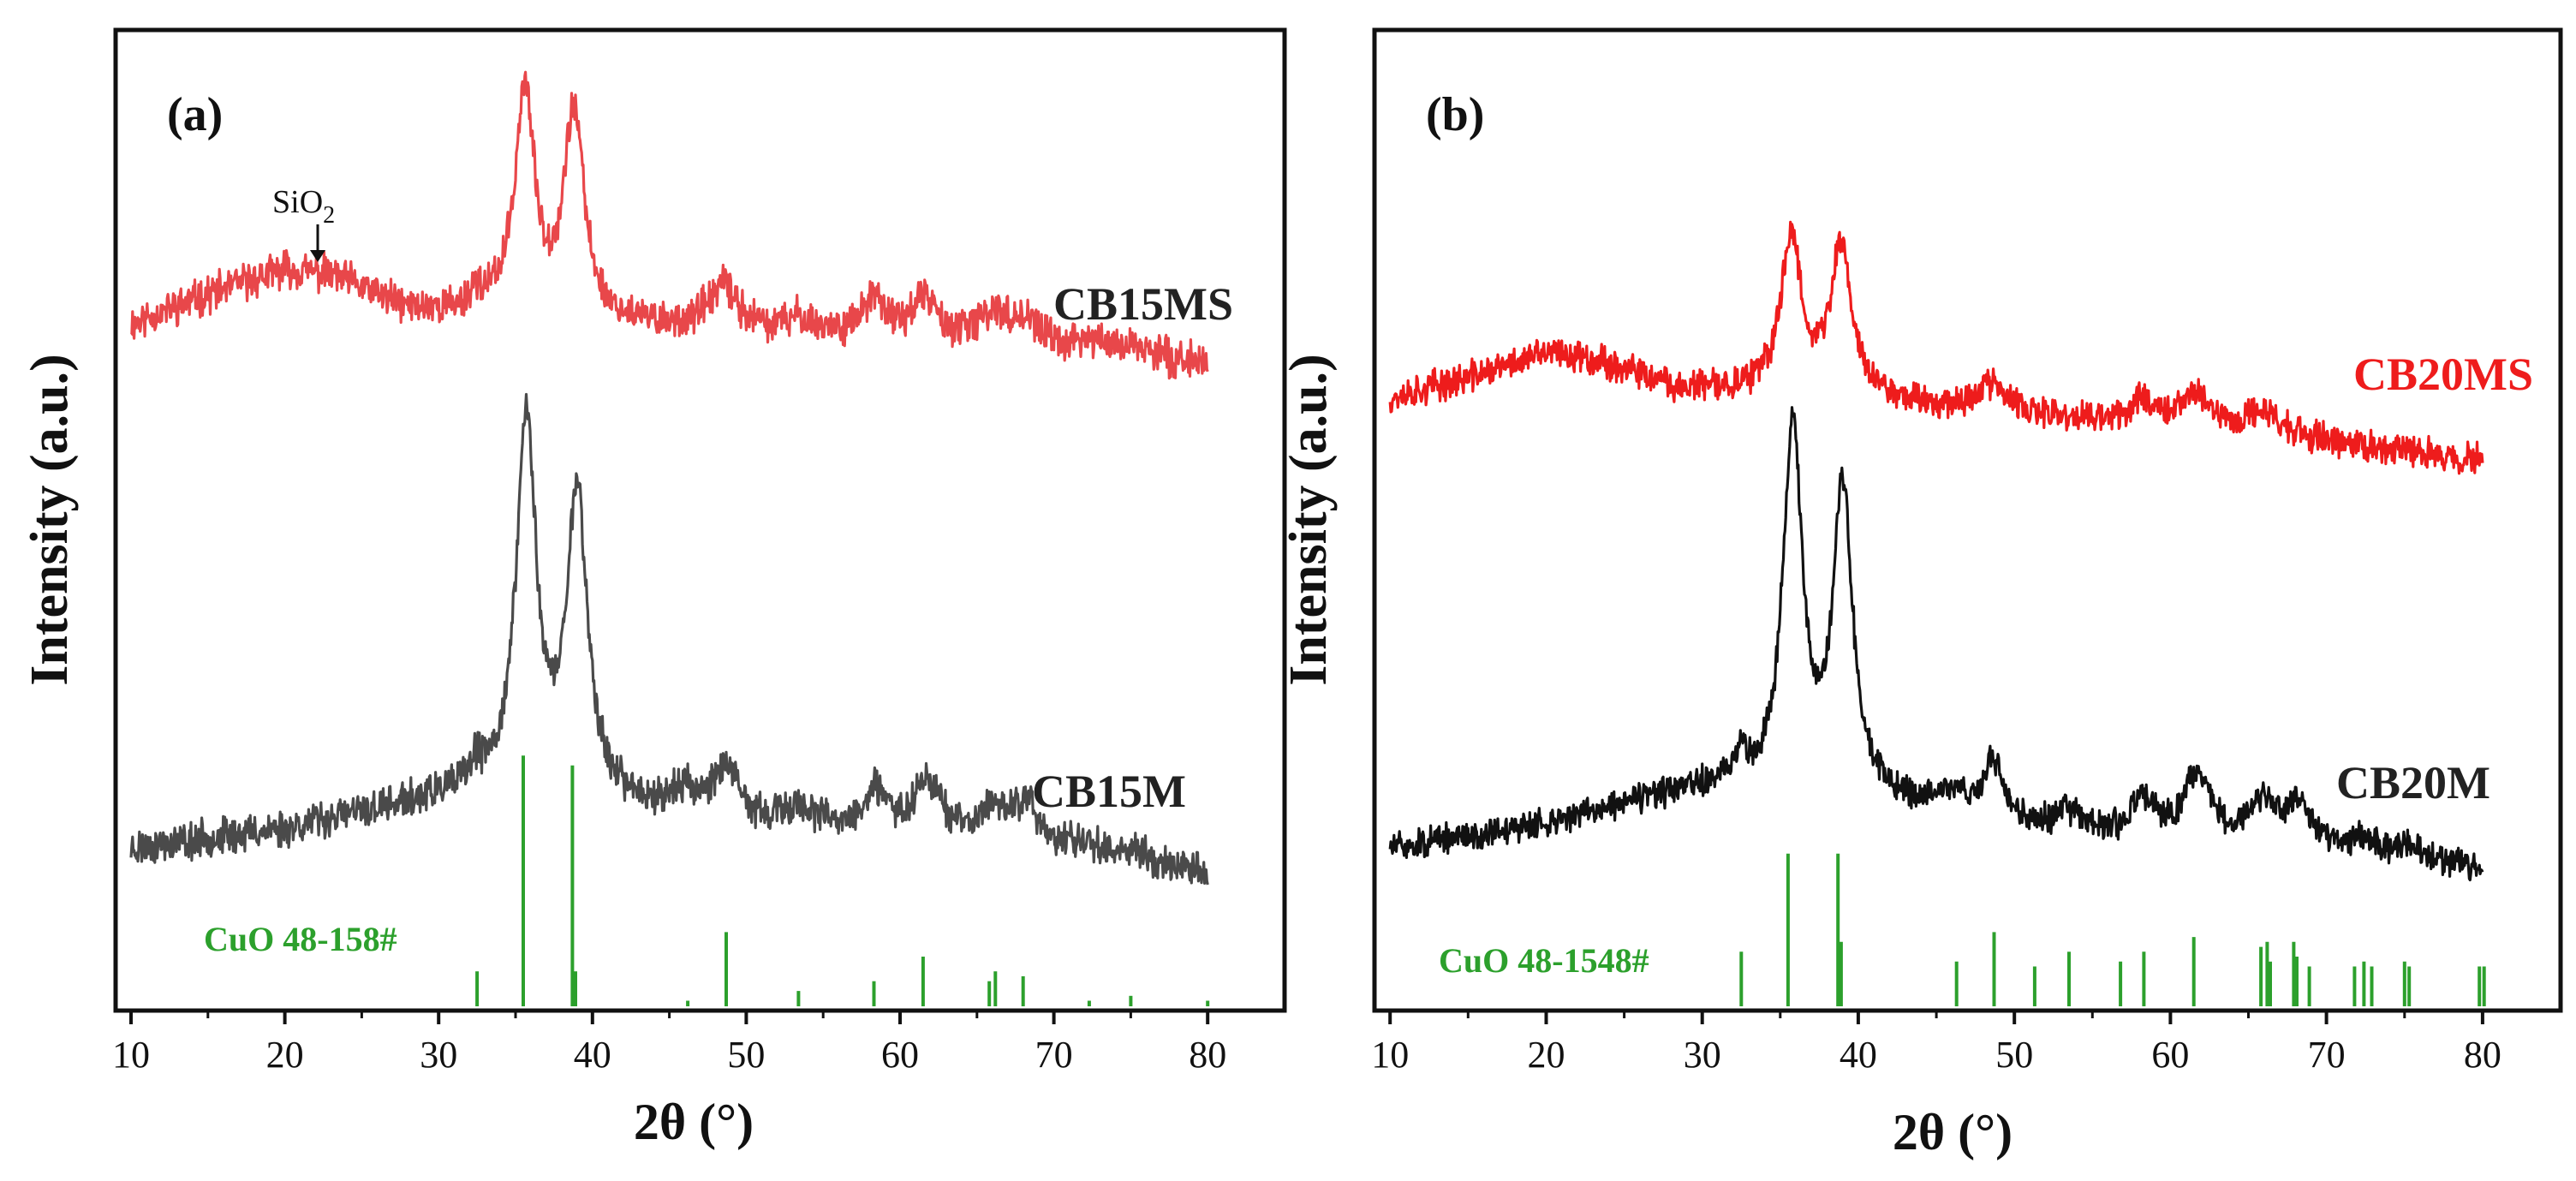 This screenshot has height=1181, width=2576. What do you see at coordinates (1952, 1132) in the screenshot?
I see `panel-b-x-axis-label: 2θ (°)` at bounding box center [1952, 1132].